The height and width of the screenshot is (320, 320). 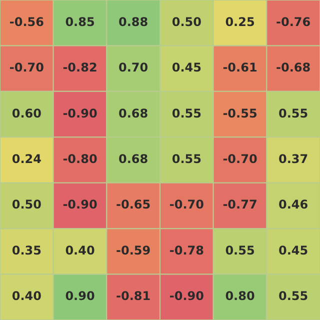 What do you see at coordinates (133, 21) in the screenshot?
I see `data-label: 0.88` at bounding box center [133, 21].